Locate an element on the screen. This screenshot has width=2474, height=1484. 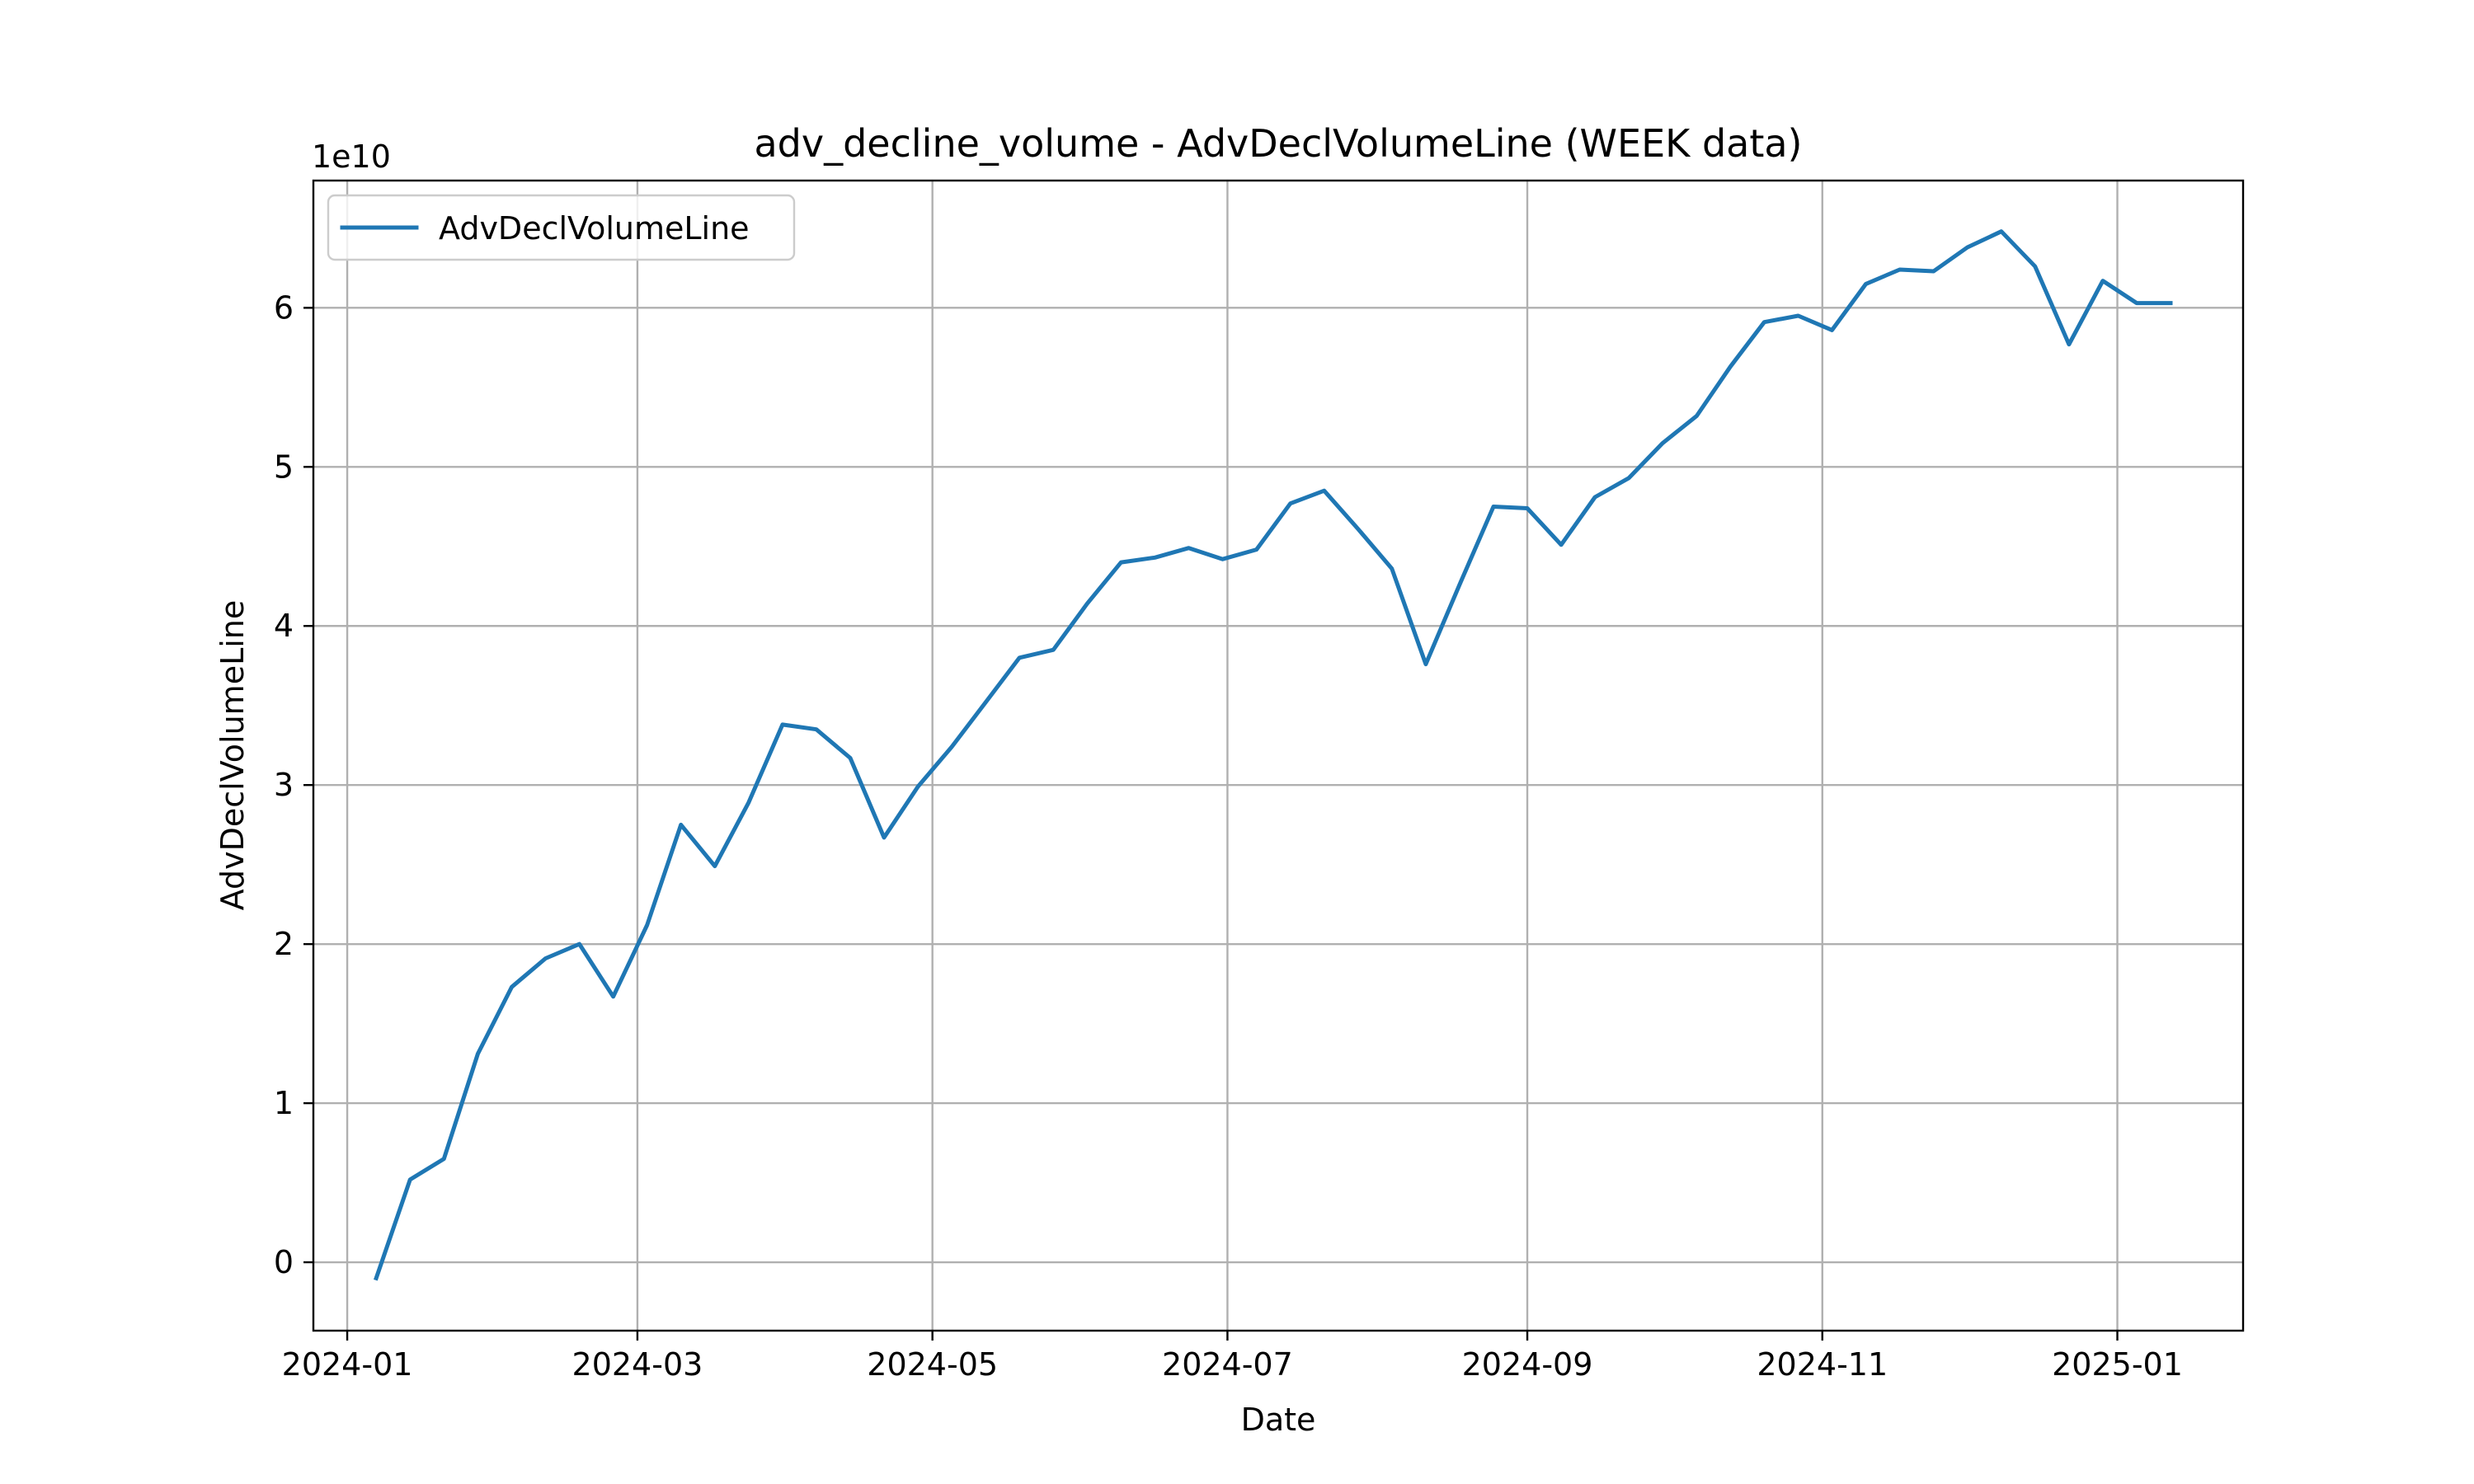
legend: AdvDeclVolumeLine is located at coordinates (561, 228).